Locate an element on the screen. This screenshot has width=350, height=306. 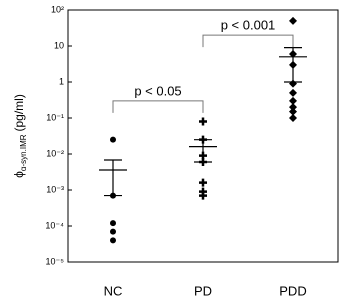
x-tick-label: NC is located at coordinates (113, 290).